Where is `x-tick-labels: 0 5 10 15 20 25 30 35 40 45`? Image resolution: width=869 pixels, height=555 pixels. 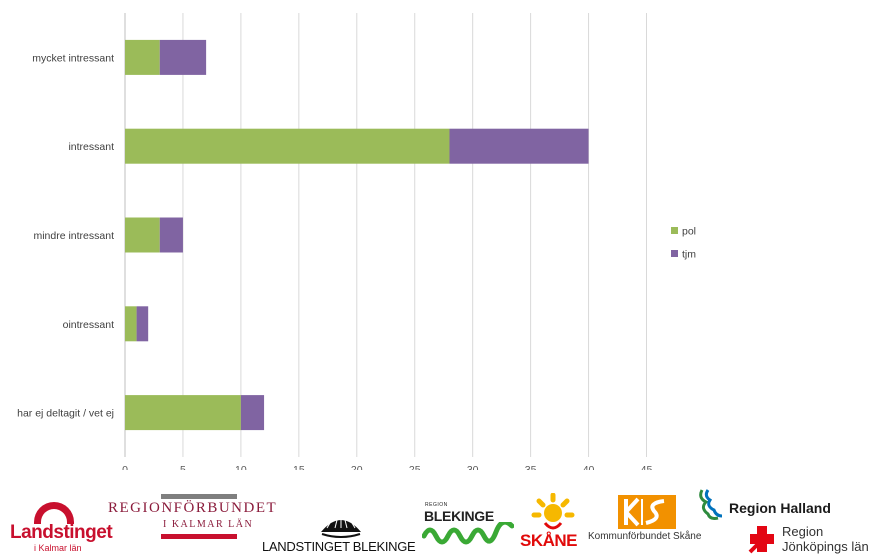 x-tick-labels: 0 5 10 15 20 25 30 35 40 45 is located at coordinates (387, 467).